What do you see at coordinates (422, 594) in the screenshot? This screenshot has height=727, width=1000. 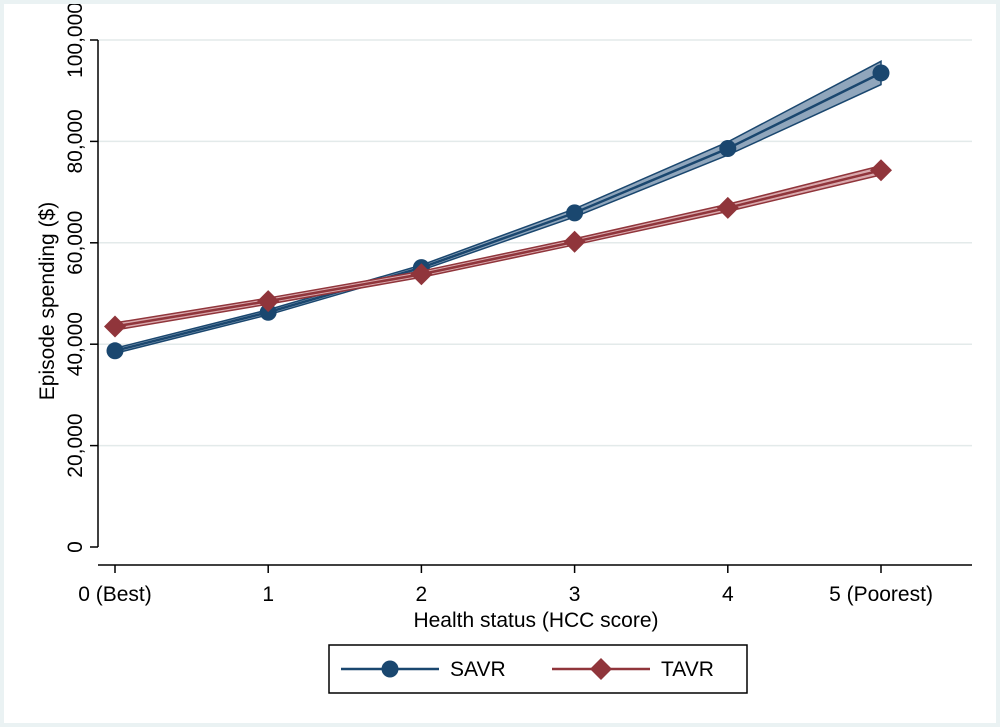 I see `x-tick-label-2: 2` at bounding box center [422, 594].